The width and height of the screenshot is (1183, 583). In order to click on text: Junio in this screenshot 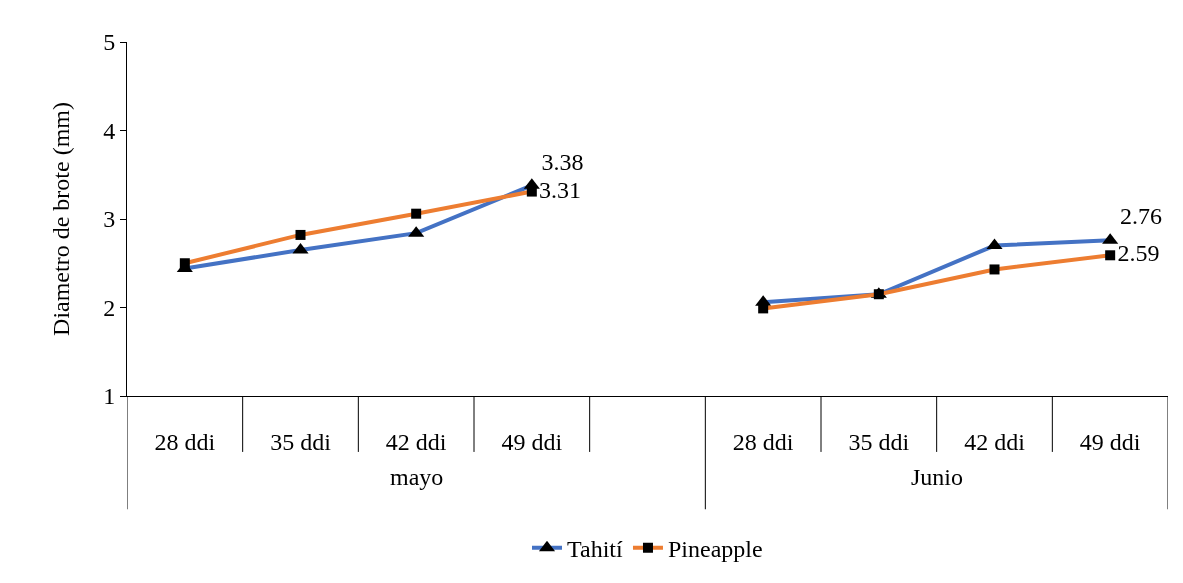, I will do `click(937, 477)`.